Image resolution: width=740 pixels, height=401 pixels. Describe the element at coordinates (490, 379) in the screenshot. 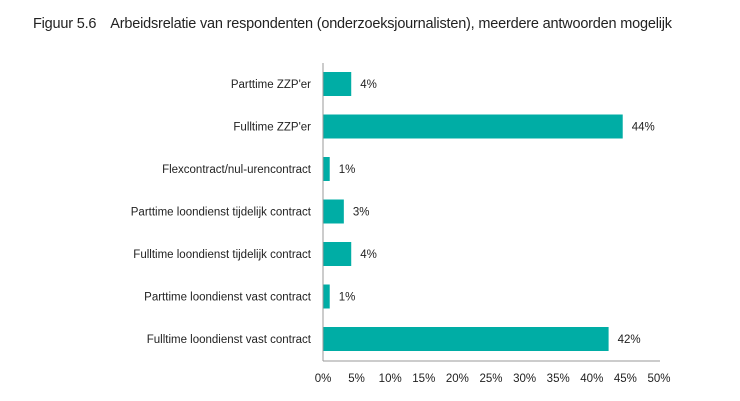

I see `x-tick-label: 25%` at that location.